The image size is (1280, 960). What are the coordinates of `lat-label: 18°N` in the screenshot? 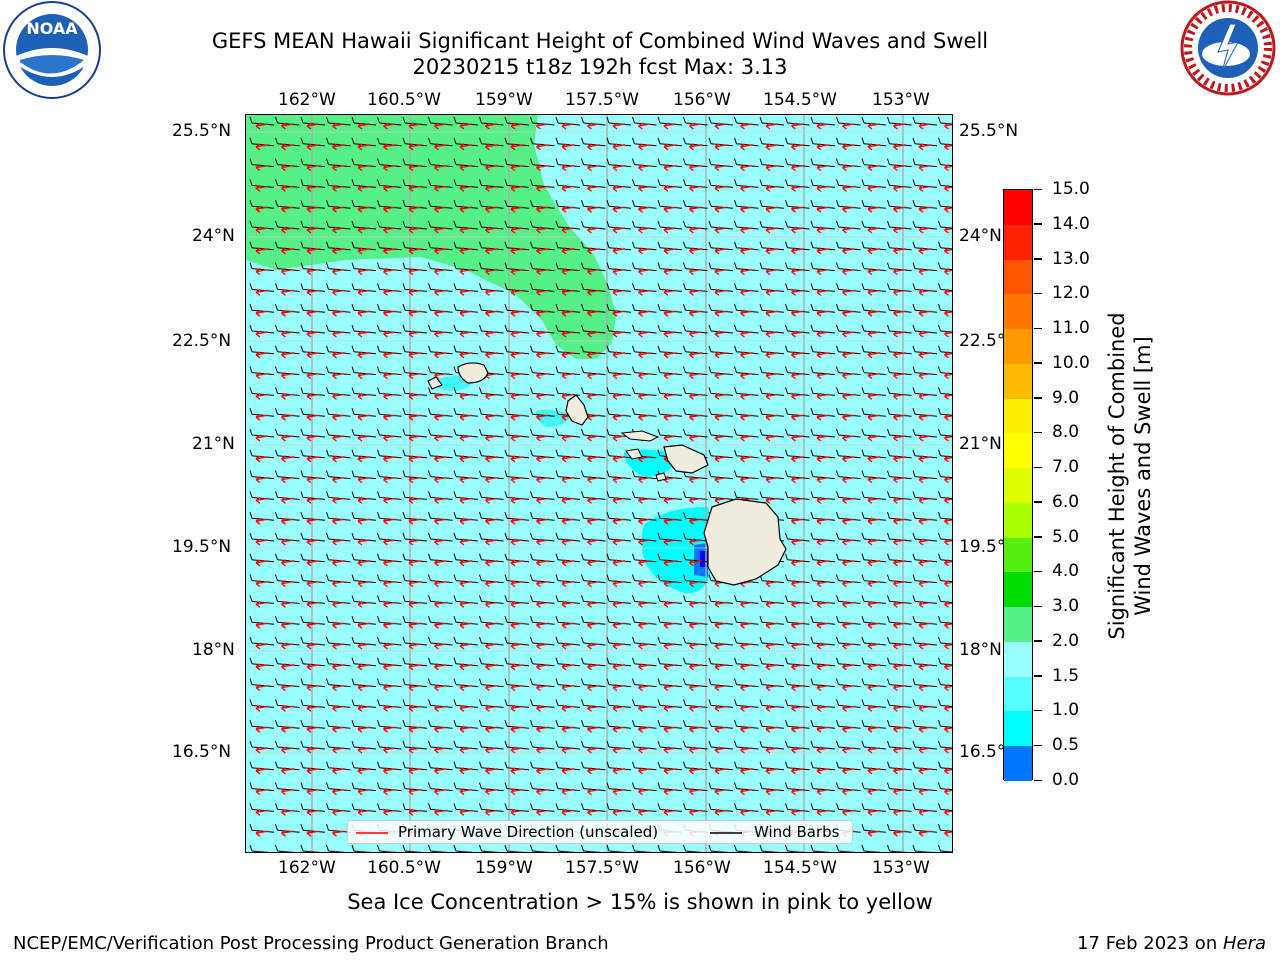 It's located at (213, 650).